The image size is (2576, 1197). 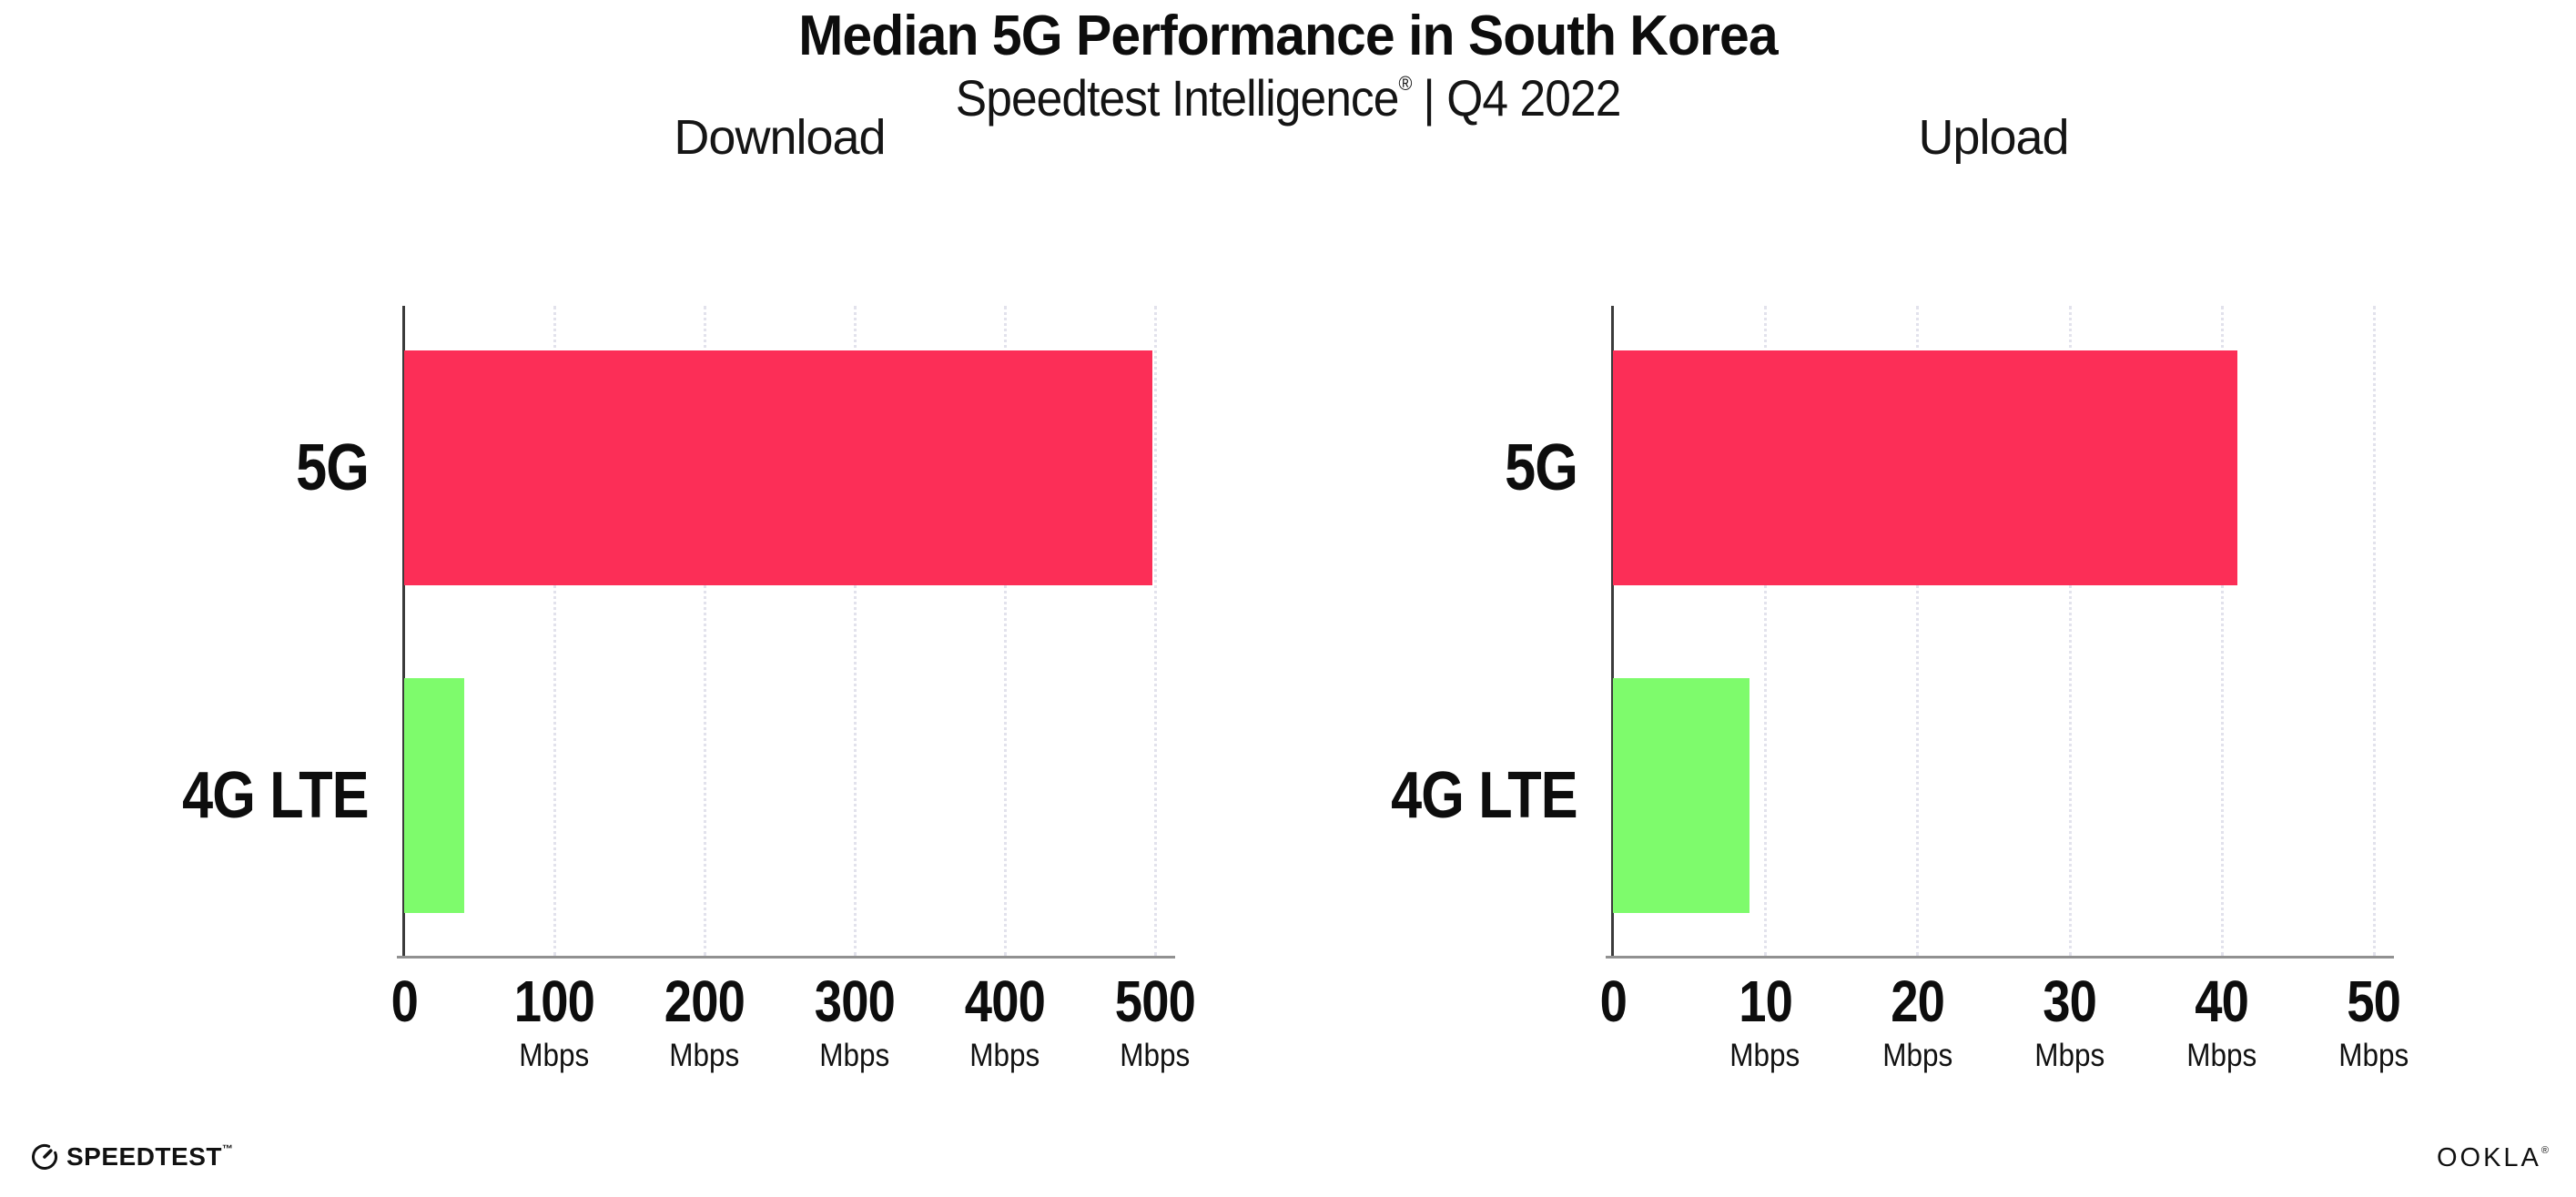 What do you see at coordinates (1005, 1002) in the screenshot?
I see `x-tick-value: 400` at bounding box center [1005, 1002].